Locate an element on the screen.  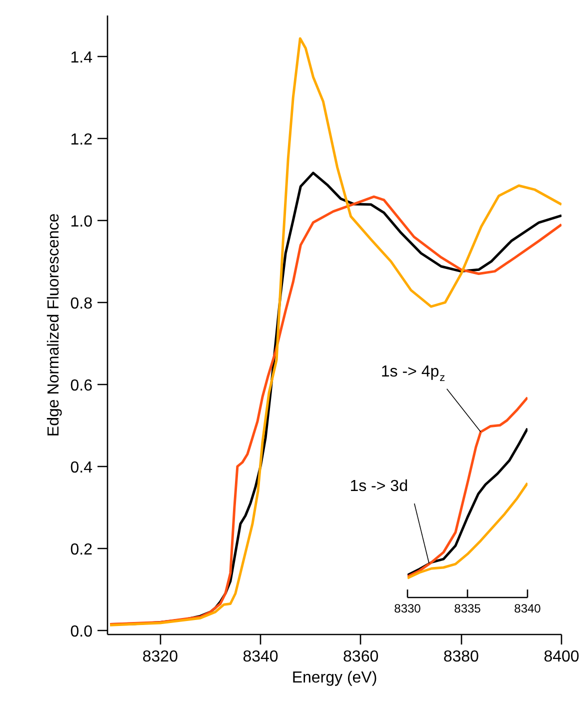
x-axis-title: Energy (eV) is located at coordinates (335, 678).